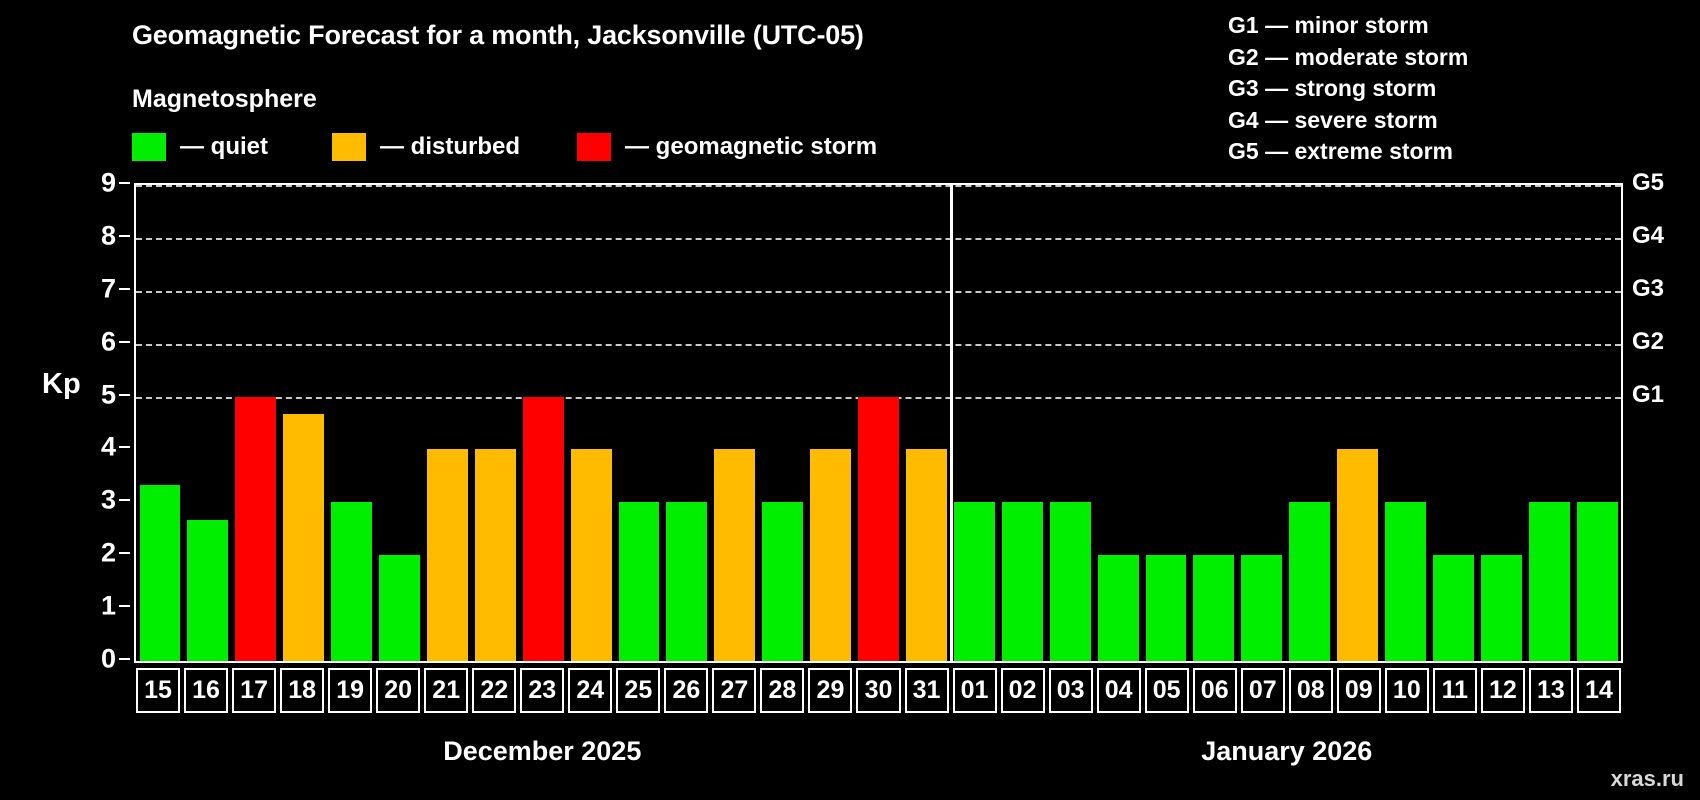  Describe the element at coordinates (542, 751) in the screenshot. I see `month-label-december: December 2025` at that location.